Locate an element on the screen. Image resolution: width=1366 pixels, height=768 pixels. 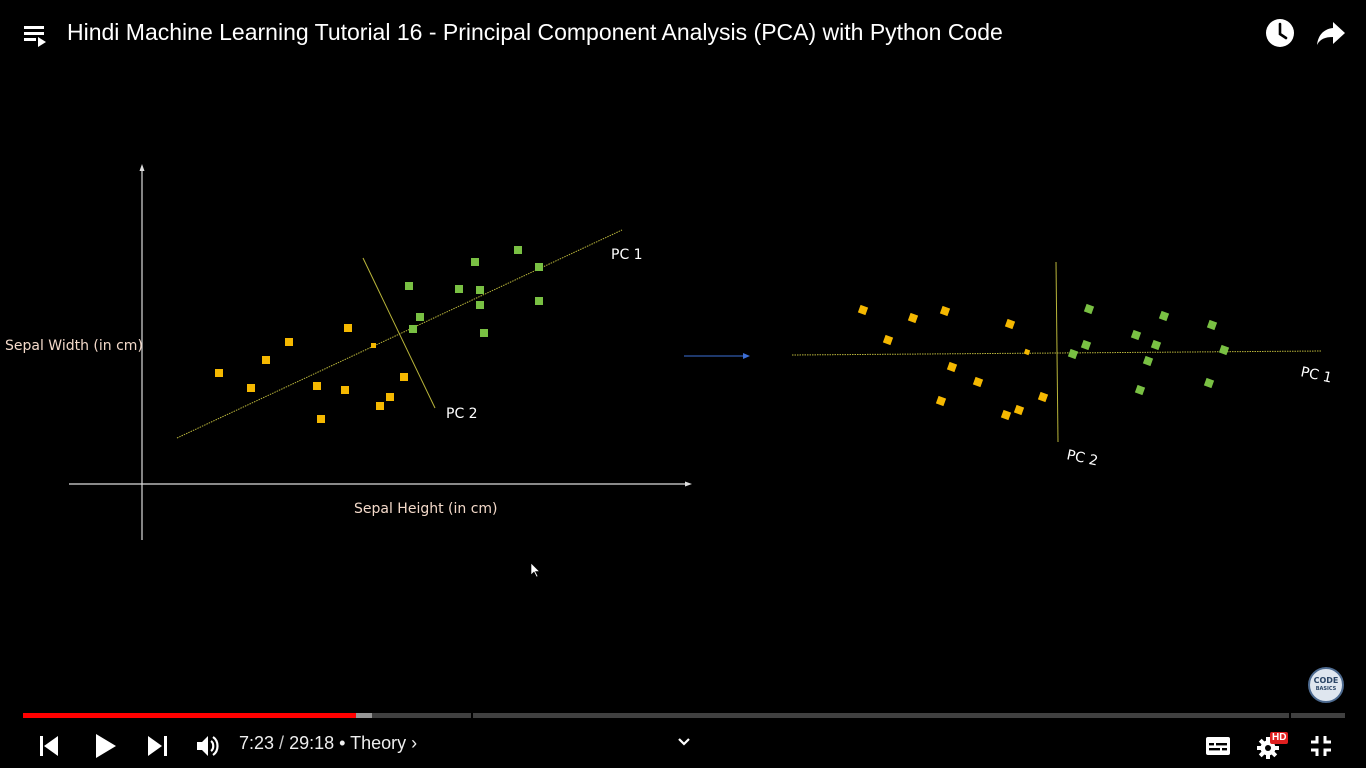
previous-button is located at coordinates (49, 746).